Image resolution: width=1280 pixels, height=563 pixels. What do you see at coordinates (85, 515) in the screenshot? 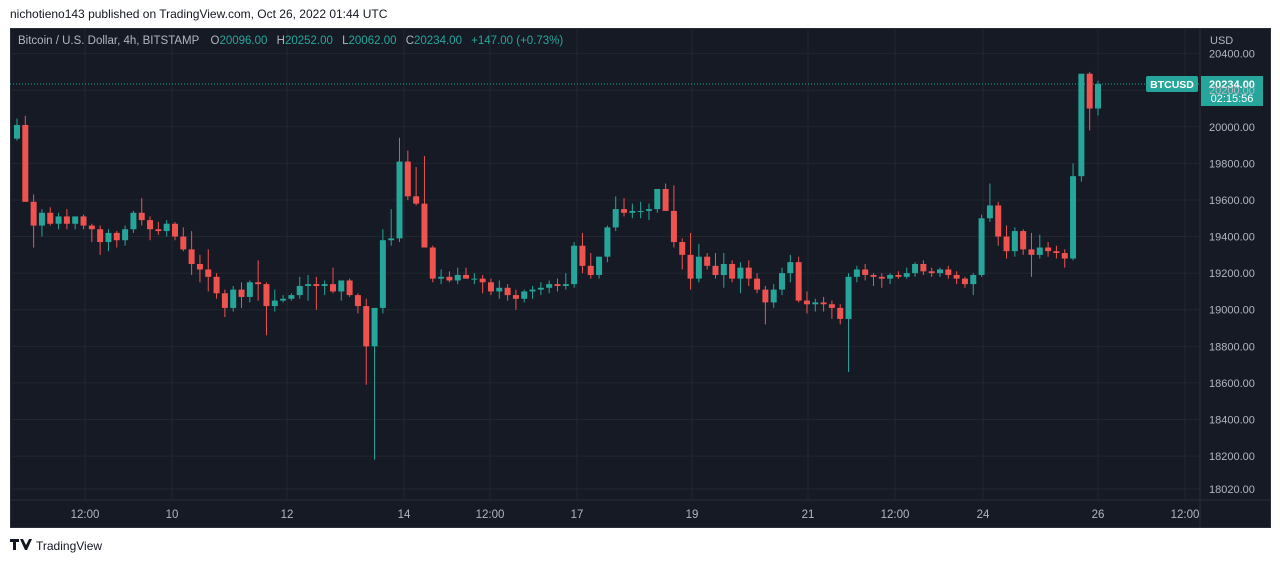
I see `time-tick-label: 12:00` at bounding box center [85, 515].